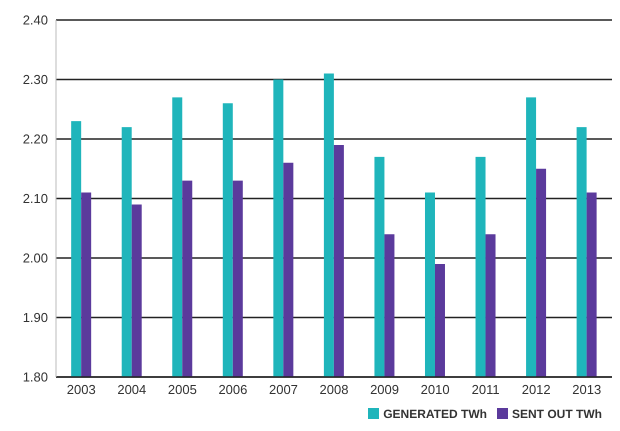  Describe the element at coordinates (131, 390) in the screenshot. I see `x-tick-label: 2004` at that location.